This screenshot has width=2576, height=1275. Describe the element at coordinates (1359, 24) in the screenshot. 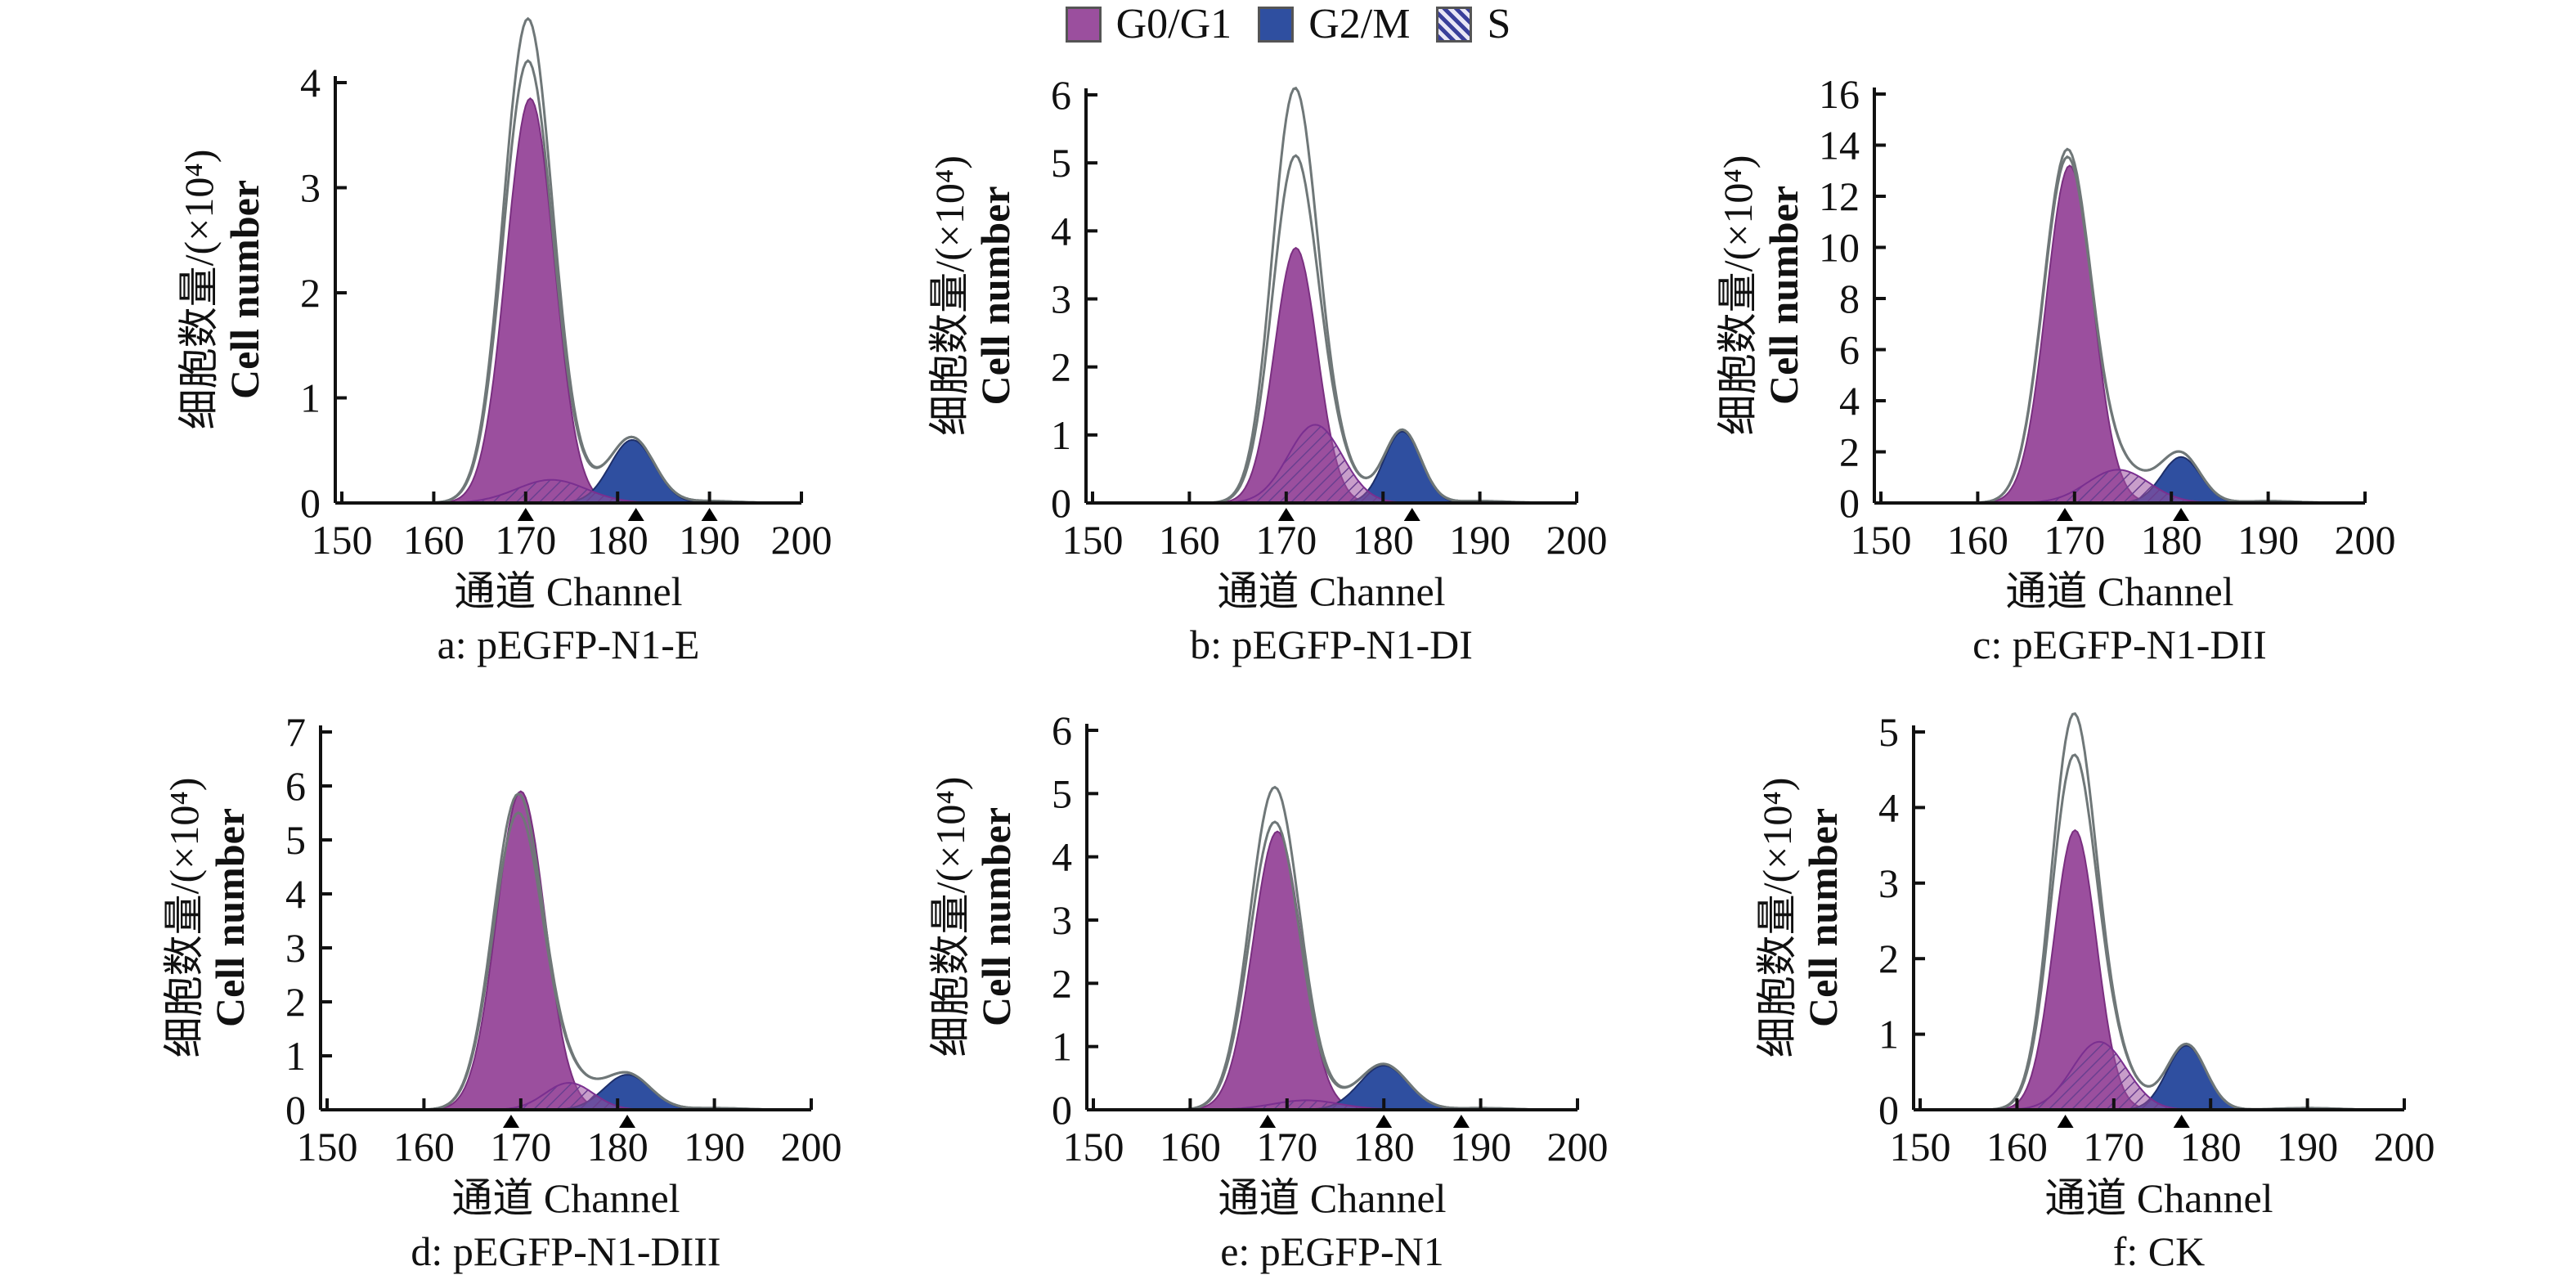

I see `legend-label-g2m: G2/M` at that location.